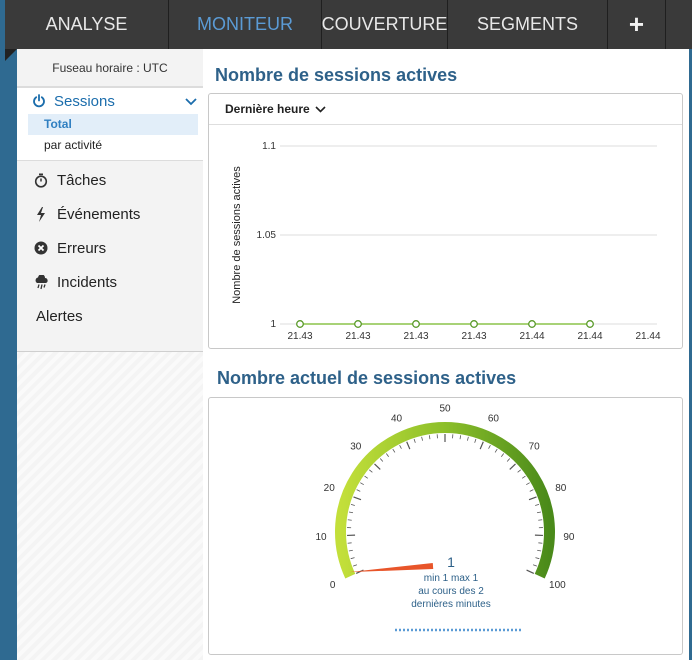 The height and width of the screenshot is (660, 692). What do you see at coordinates (87, 282) in the screenshot?
I see `sidebar-item-label: Incidents` at bounding box center [87, 282].